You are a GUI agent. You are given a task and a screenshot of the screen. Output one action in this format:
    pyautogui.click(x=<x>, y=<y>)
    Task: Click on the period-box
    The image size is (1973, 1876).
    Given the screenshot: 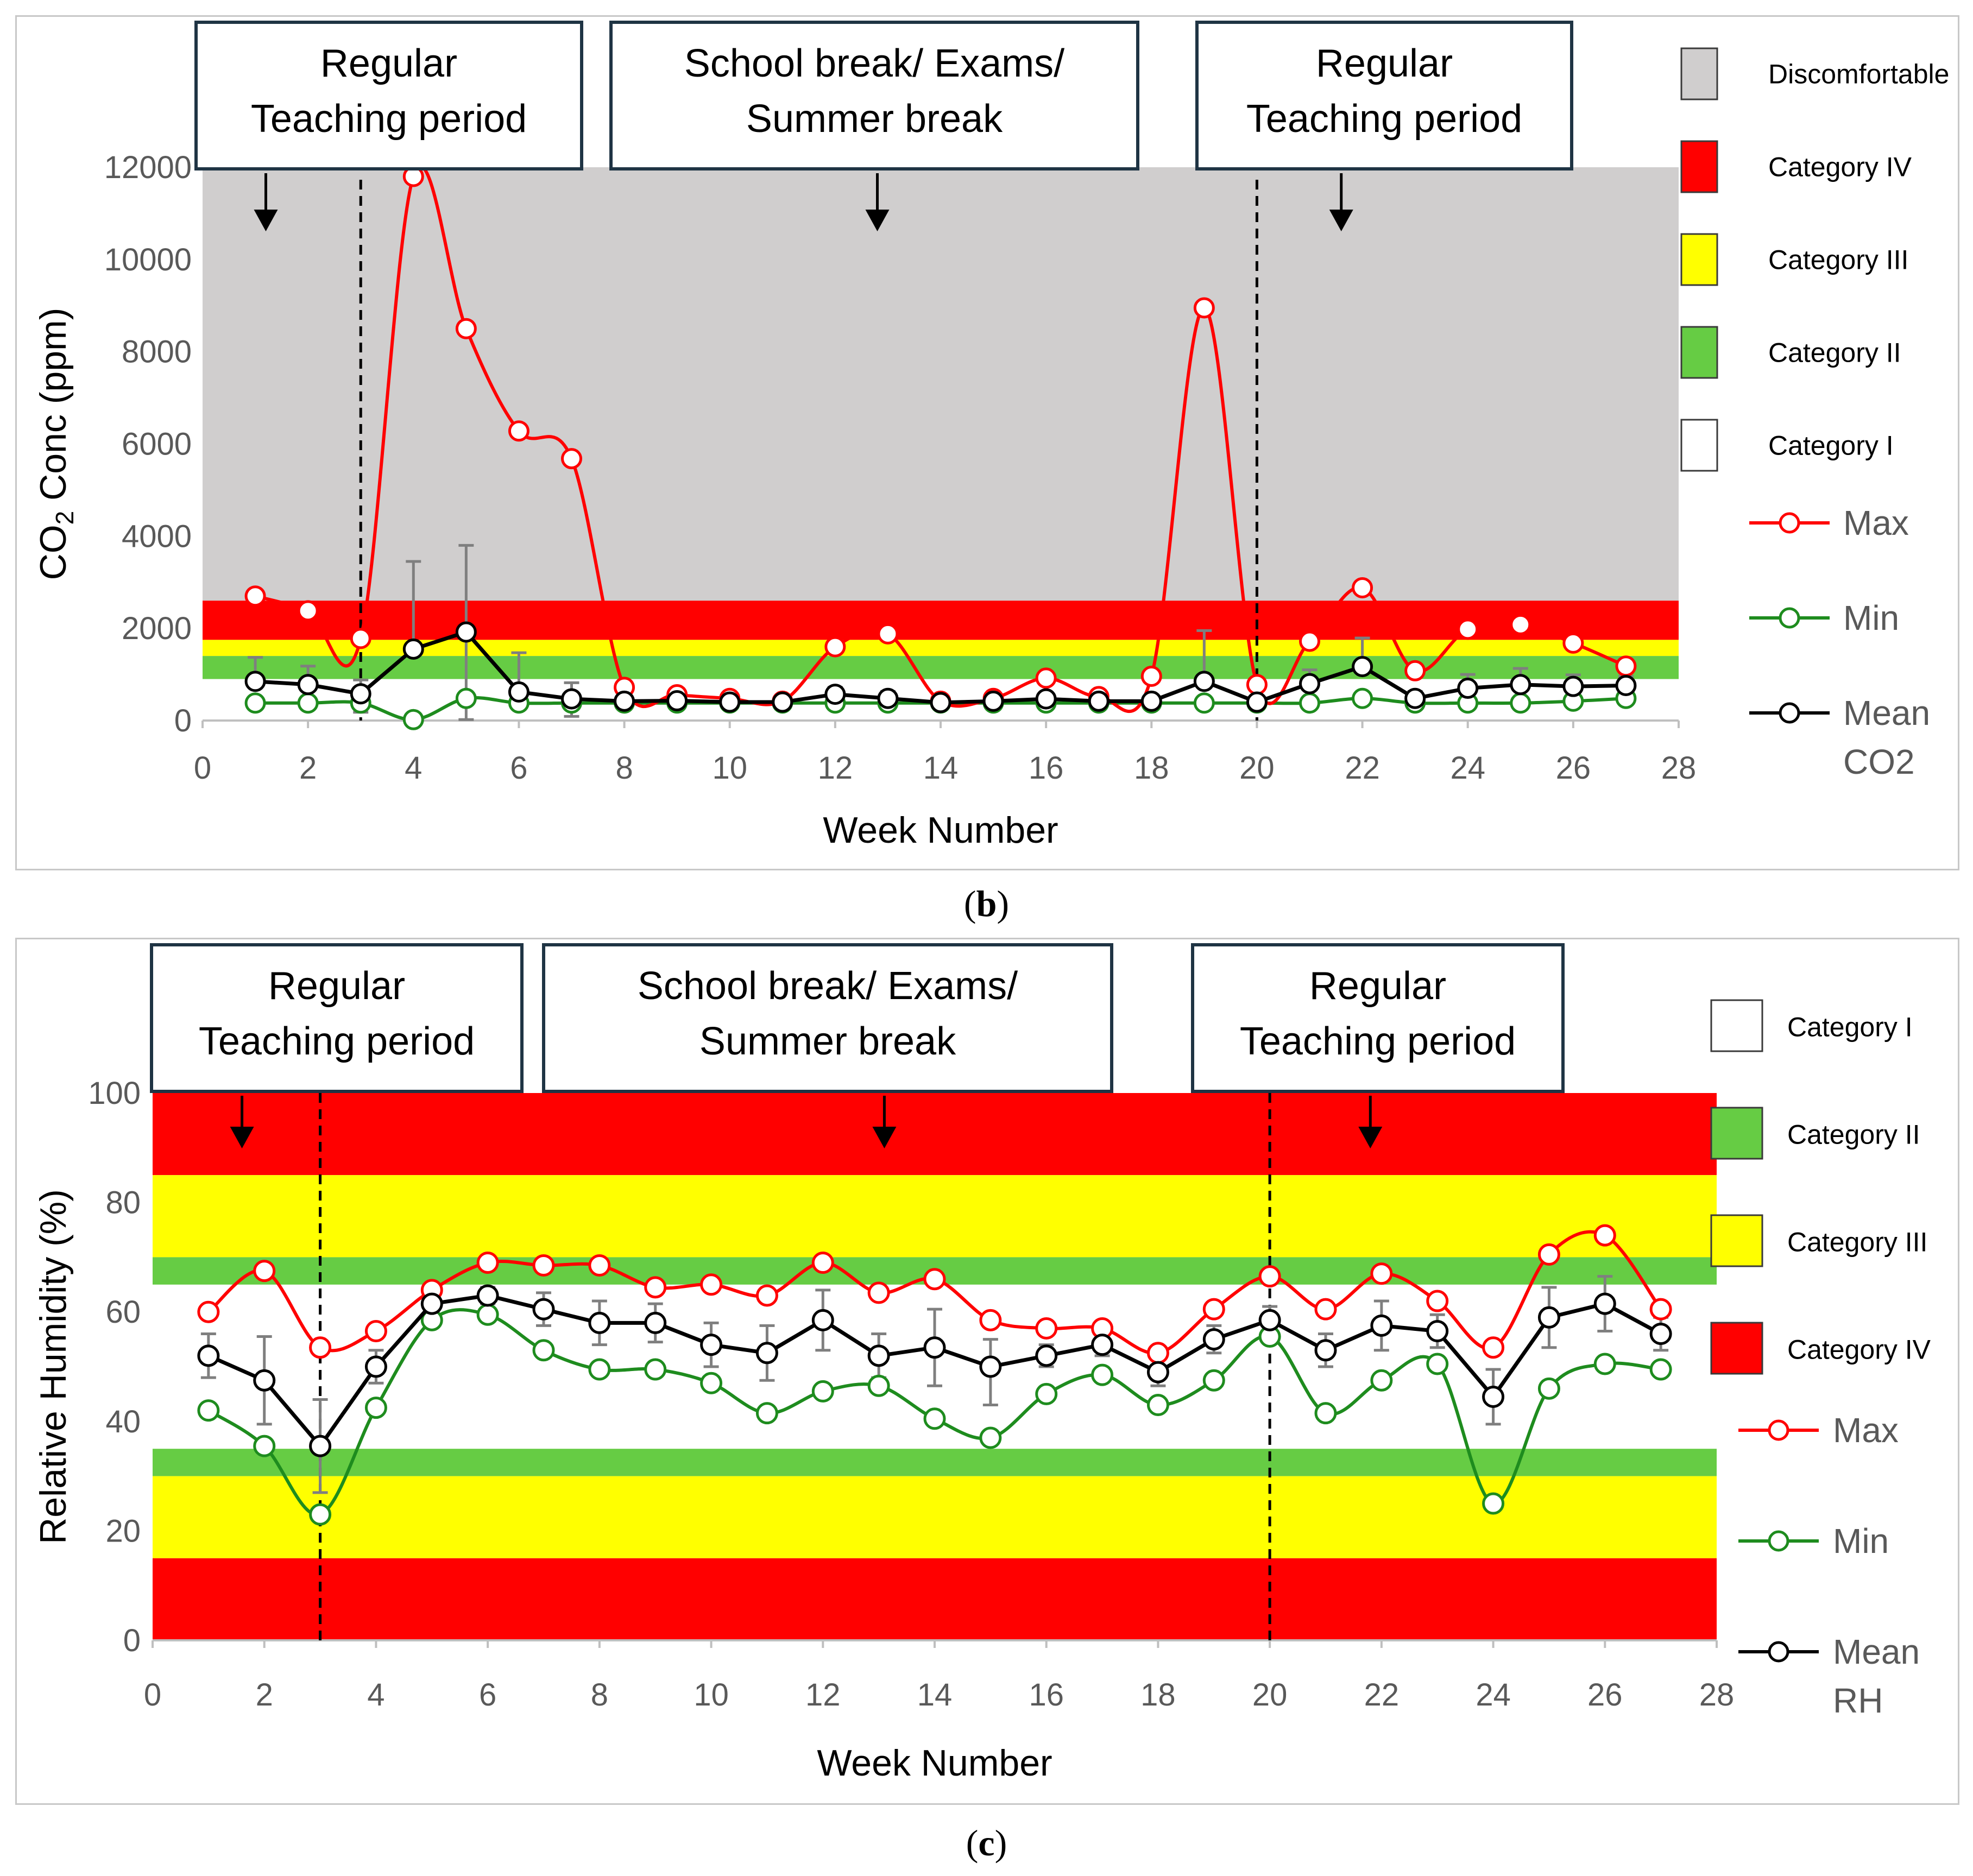 What is the action you would take?
    pyautogui.click(x=1378, y=1018)
    